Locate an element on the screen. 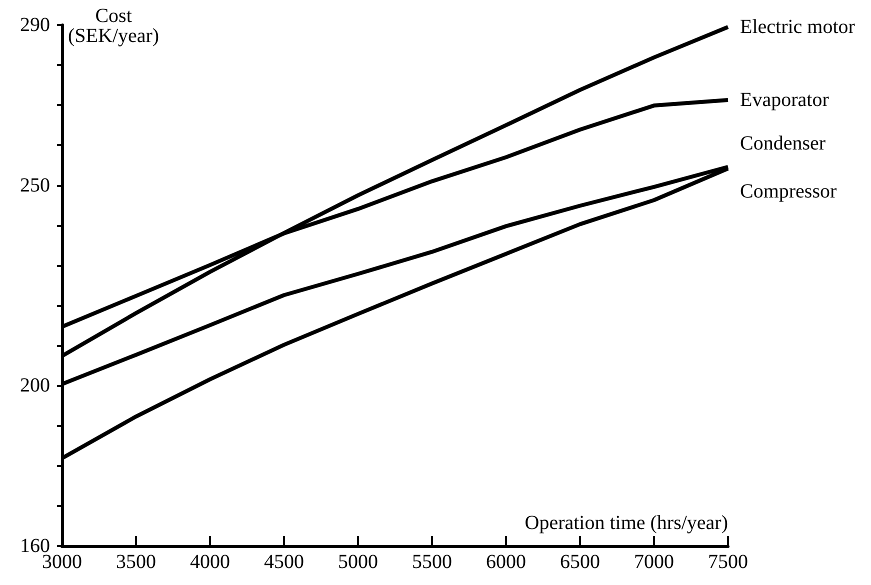  x-axis-title: Operation time (hrs/year) is located at coordinates (626, 523).